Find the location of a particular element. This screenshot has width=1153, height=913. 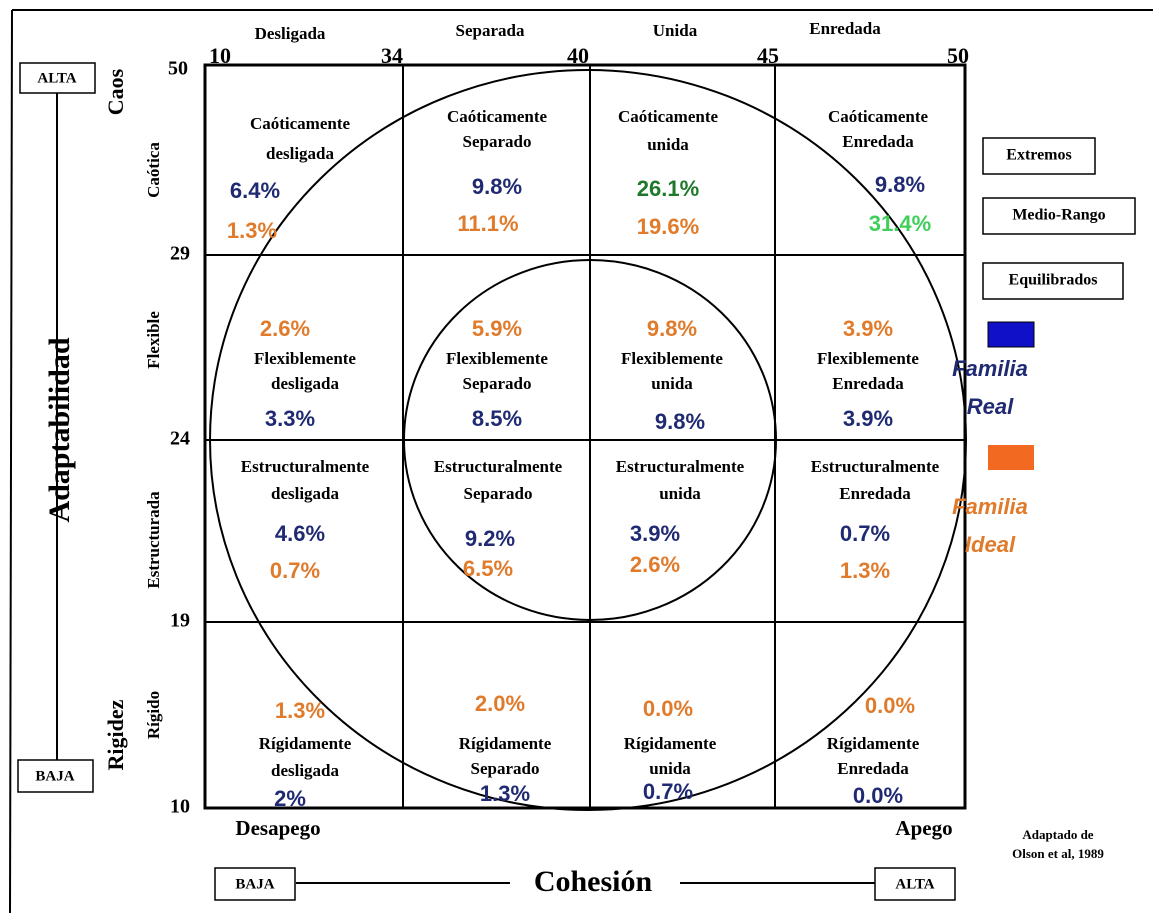

row-label: Flexible is located at coordinates (153, 340).